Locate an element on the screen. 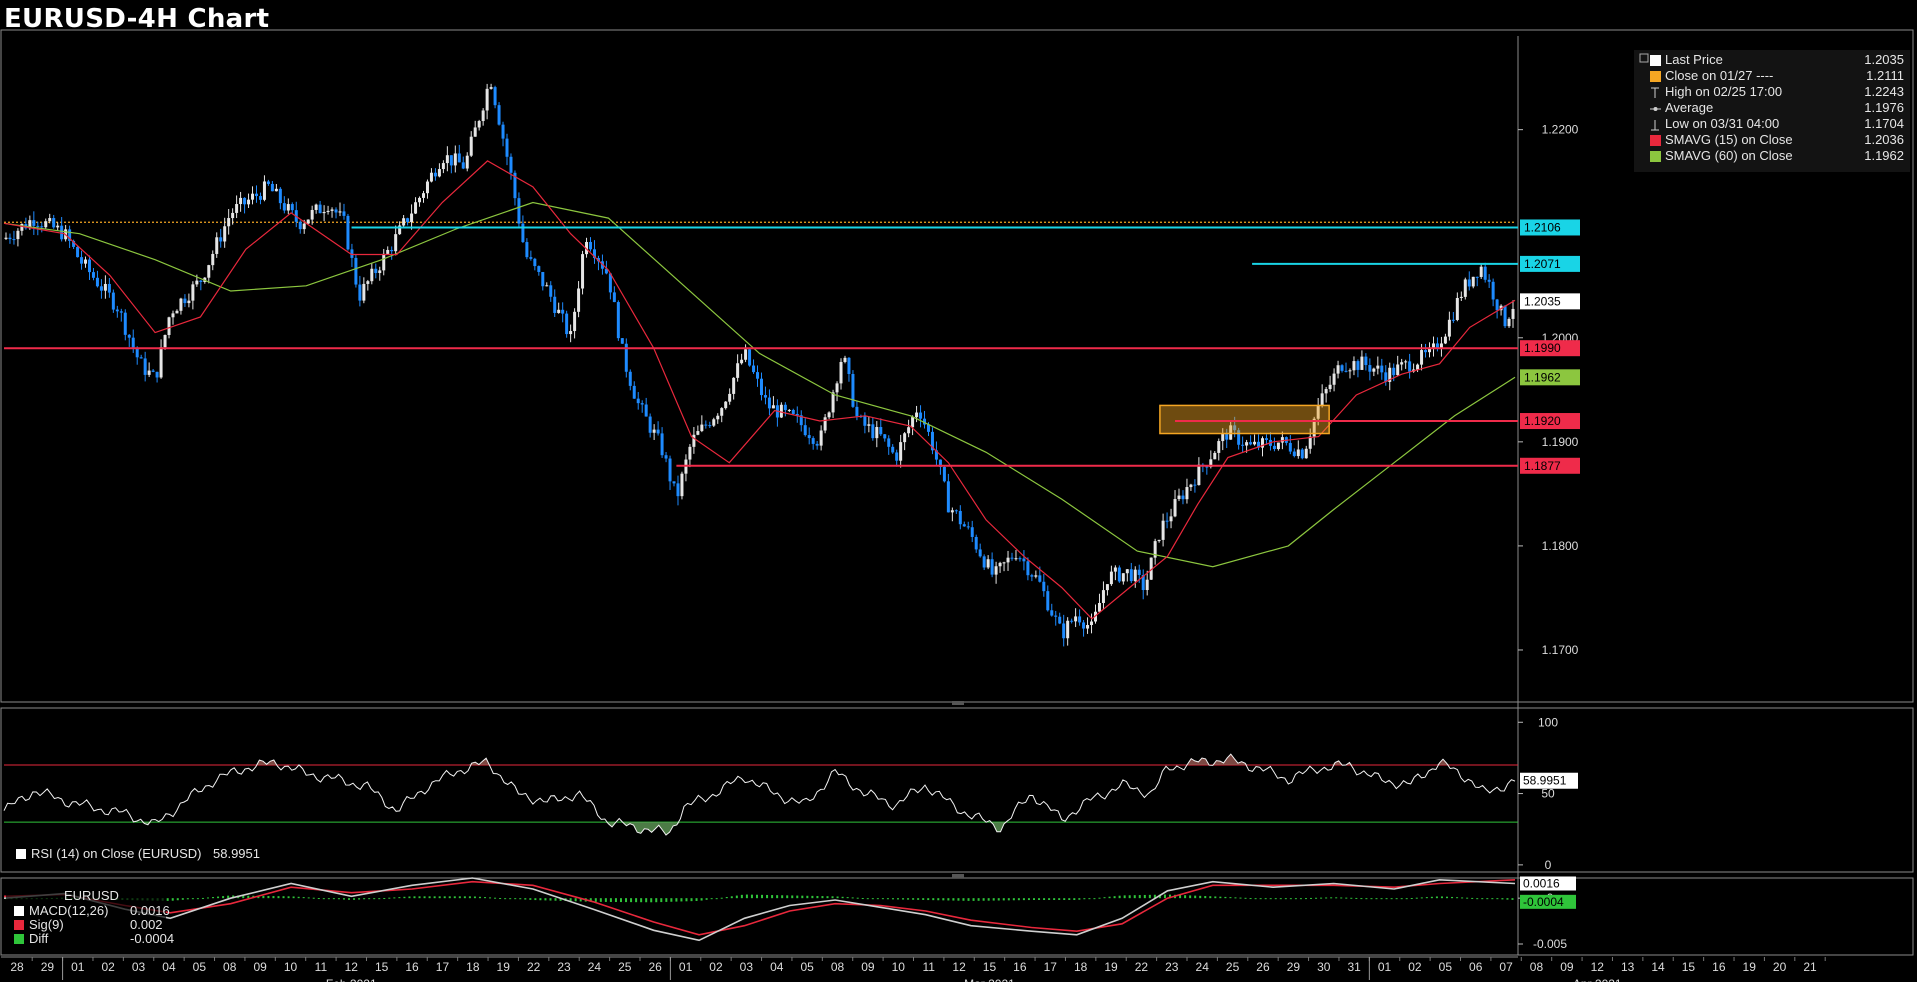 The width and height of the screenshot is (1917, 982). legend-label: Last Price is located at coordinates (1694, 59).